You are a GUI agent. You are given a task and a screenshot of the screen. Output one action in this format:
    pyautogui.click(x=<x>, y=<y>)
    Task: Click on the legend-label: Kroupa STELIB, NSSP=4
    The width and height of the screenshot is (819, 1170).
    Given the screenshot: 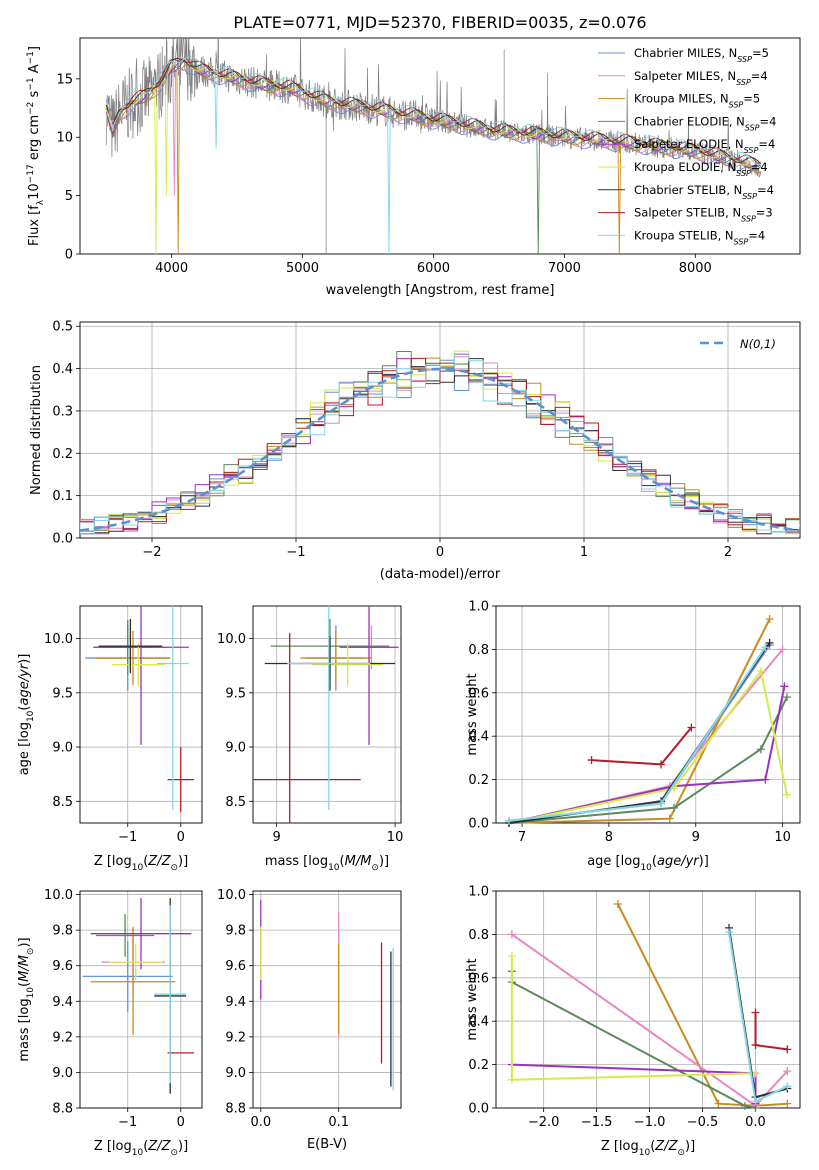 What is the action you would take?
    pyautogui.click(x=699, y=237)
    